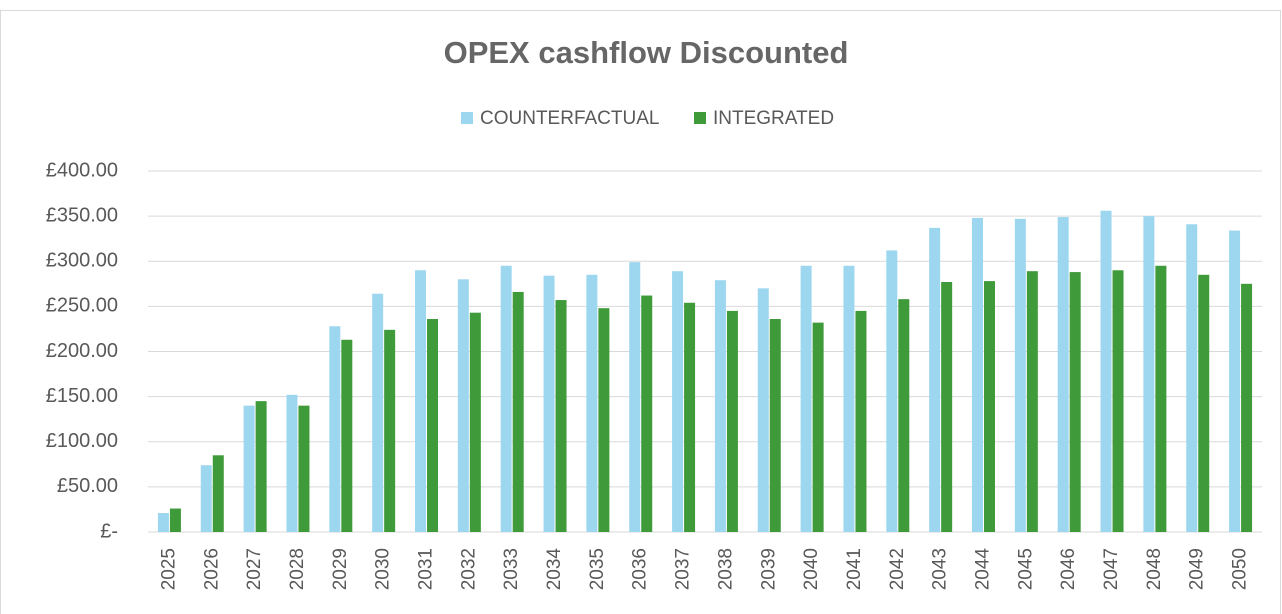  I want to click on y-tick-label: £100.00, so click(82, 441).